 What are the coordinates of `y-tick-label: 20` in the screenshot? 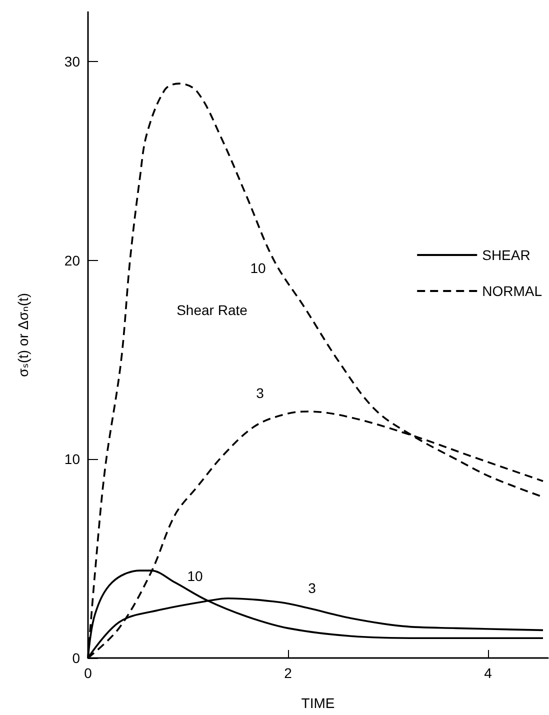 It's located at (72, 260).